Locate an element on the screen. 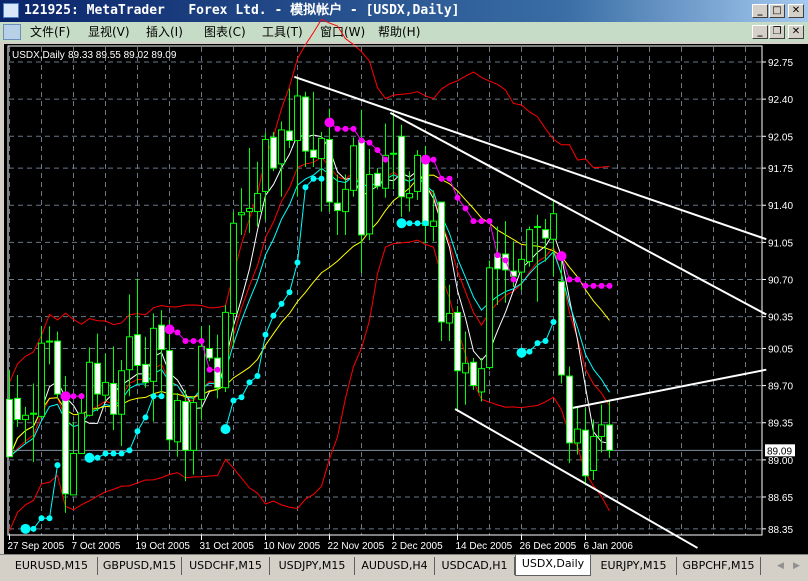  menu-charts: 图表(C) is located at coordinates (225, 32).